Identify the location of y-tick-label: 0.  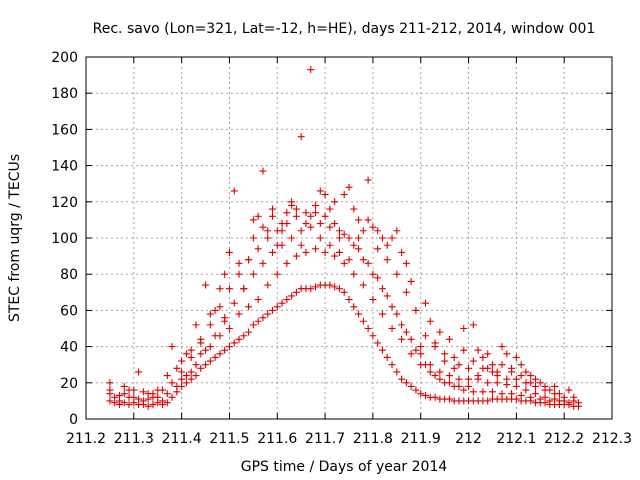
(73, 420).